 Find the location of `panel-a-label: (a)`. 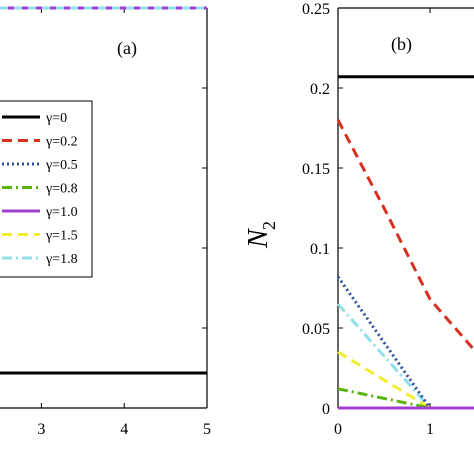

panel-a-label: (a) is located at coordinates (127, 48).